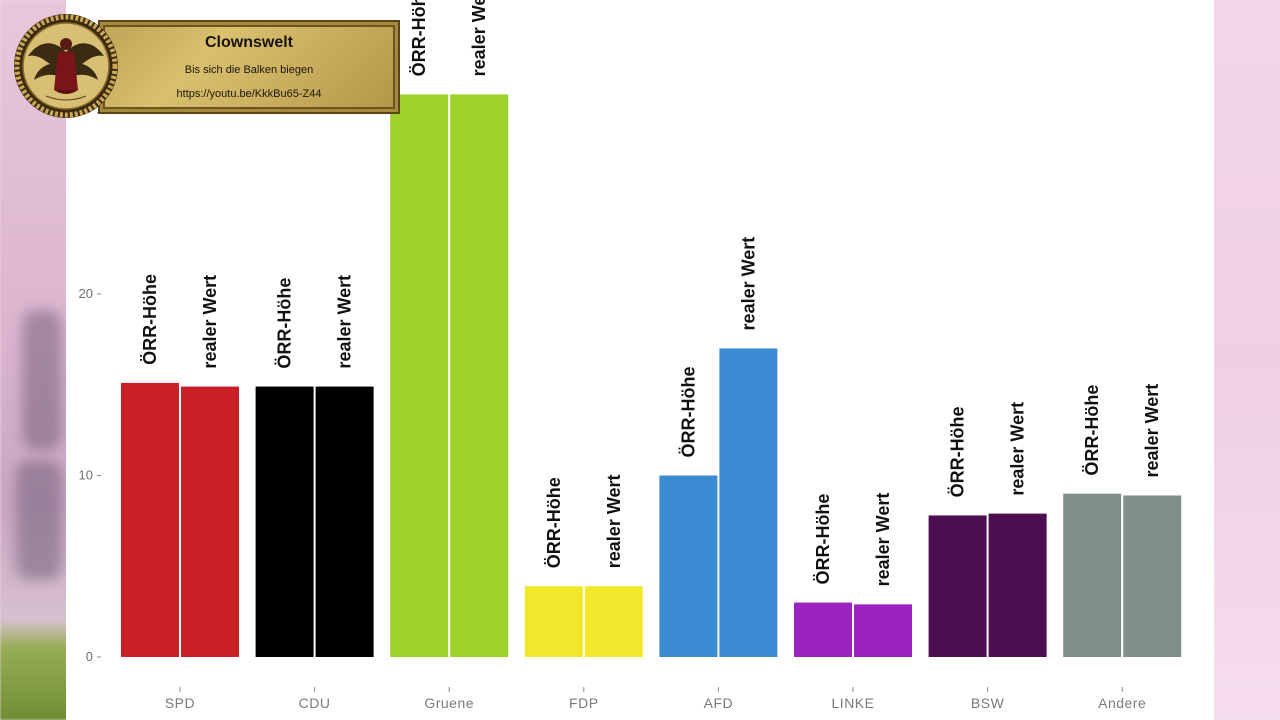  What do you see at coordinates (89, 656) in the screenshot?
I see `y-tick-label: 0` at bounding box center [89, 656].